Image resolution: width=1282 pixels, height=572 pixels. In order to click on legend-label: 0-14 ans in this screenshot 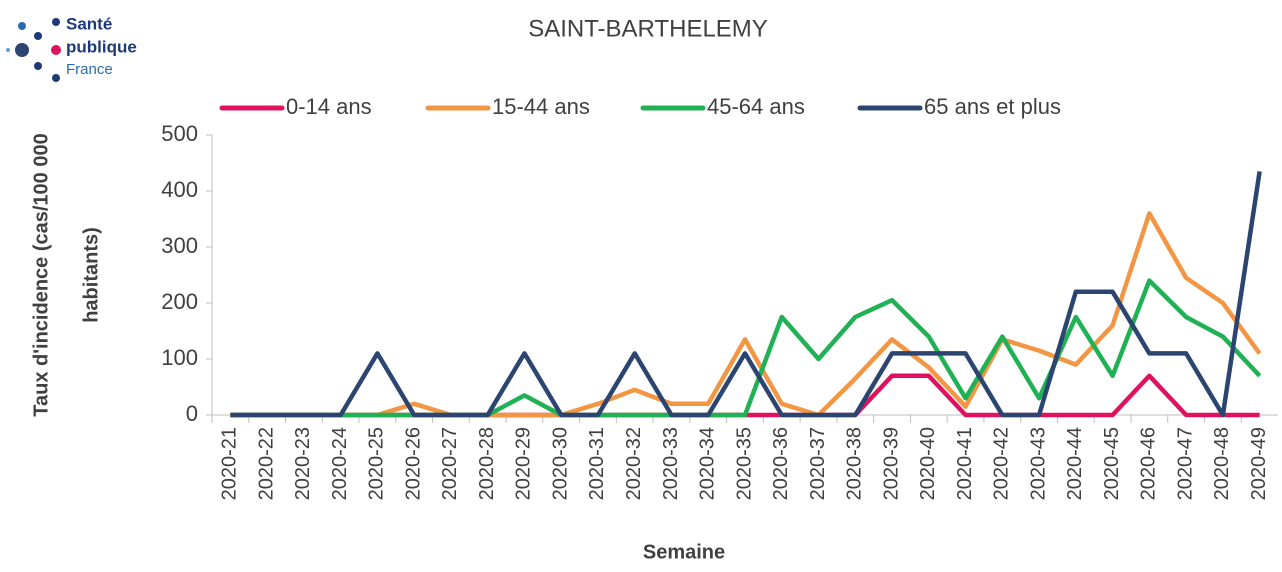, I will do `click(329, 106)`.